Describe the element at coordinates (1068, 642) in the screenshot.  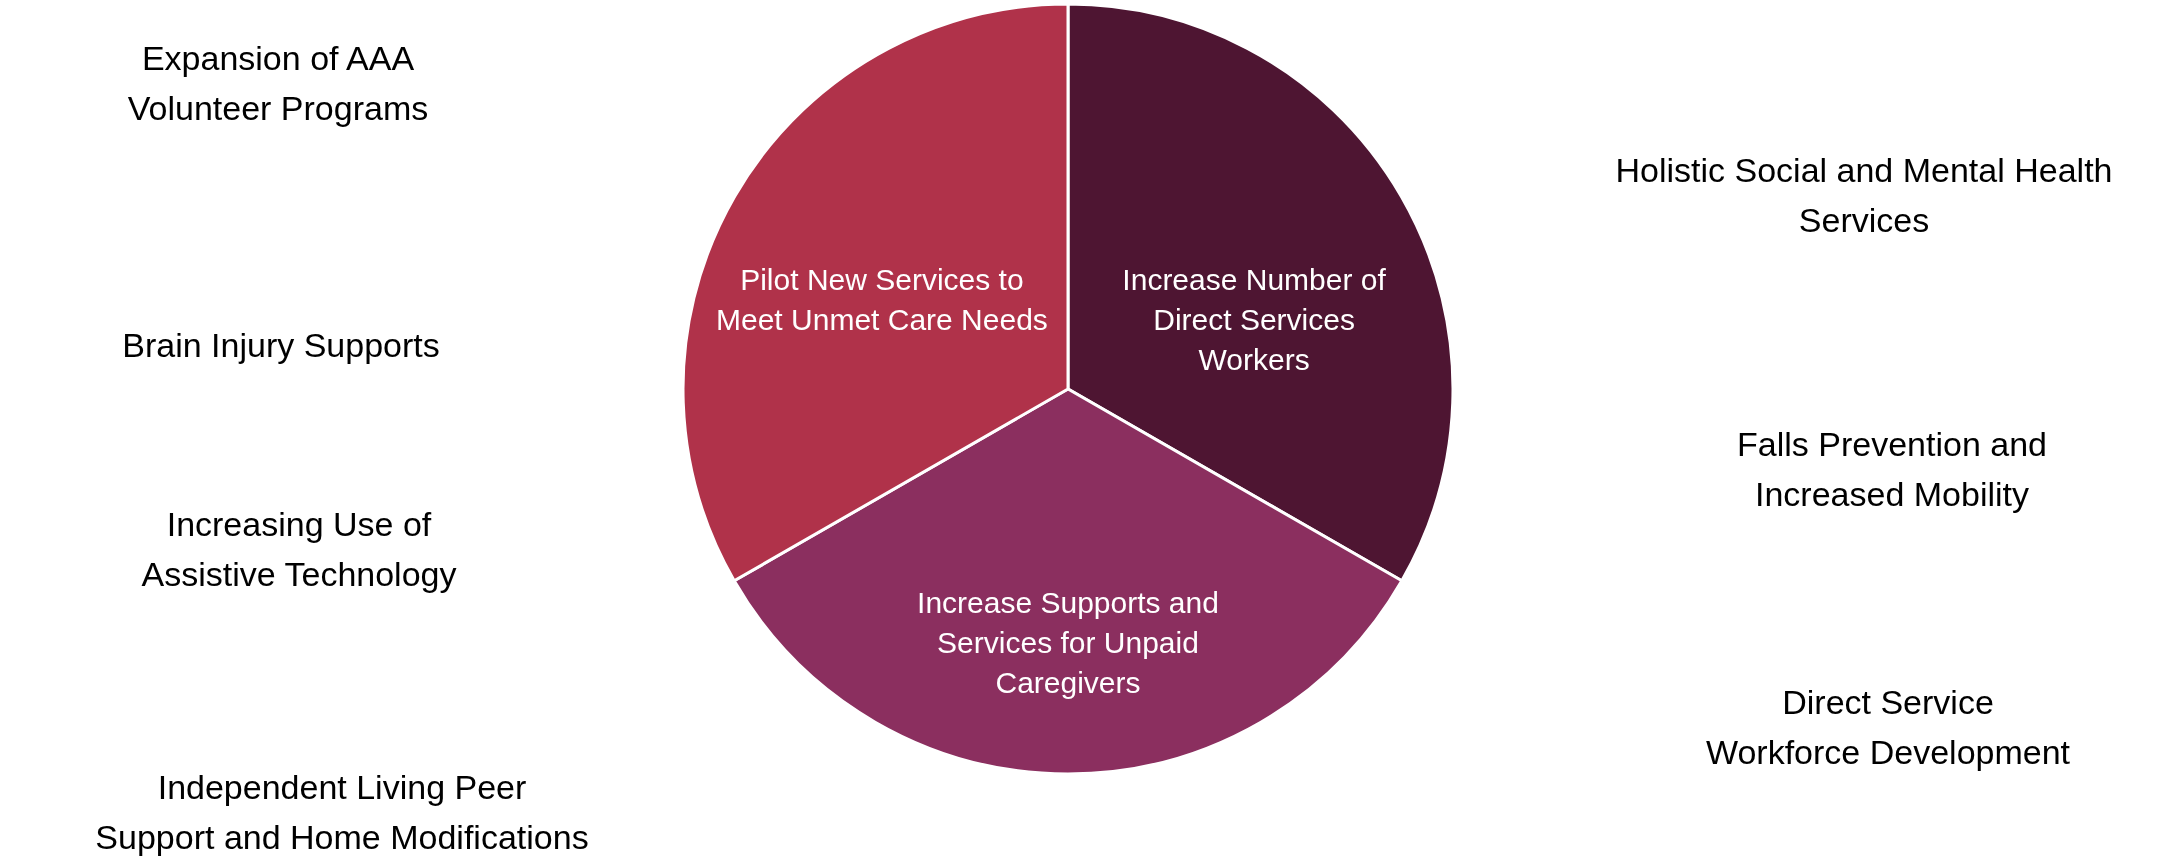
I see `slice-label: Increase Supports and Services for Unpaid Caregivers` at that location.